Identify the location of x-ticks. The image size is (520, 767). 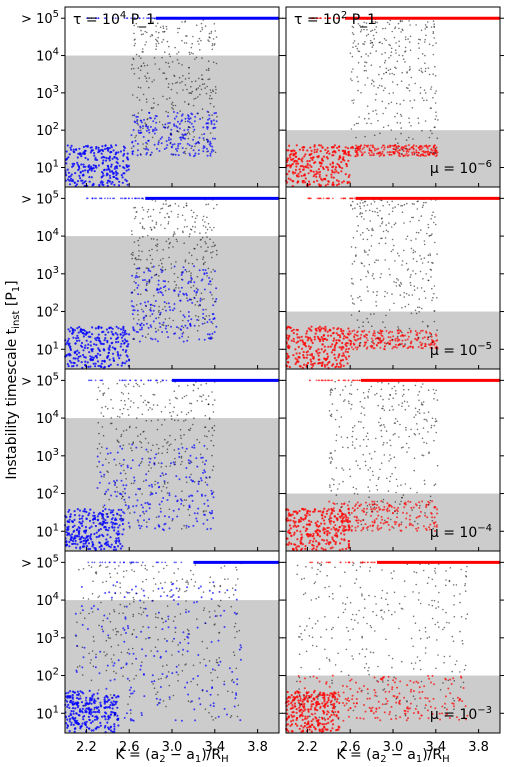
(172, 367).